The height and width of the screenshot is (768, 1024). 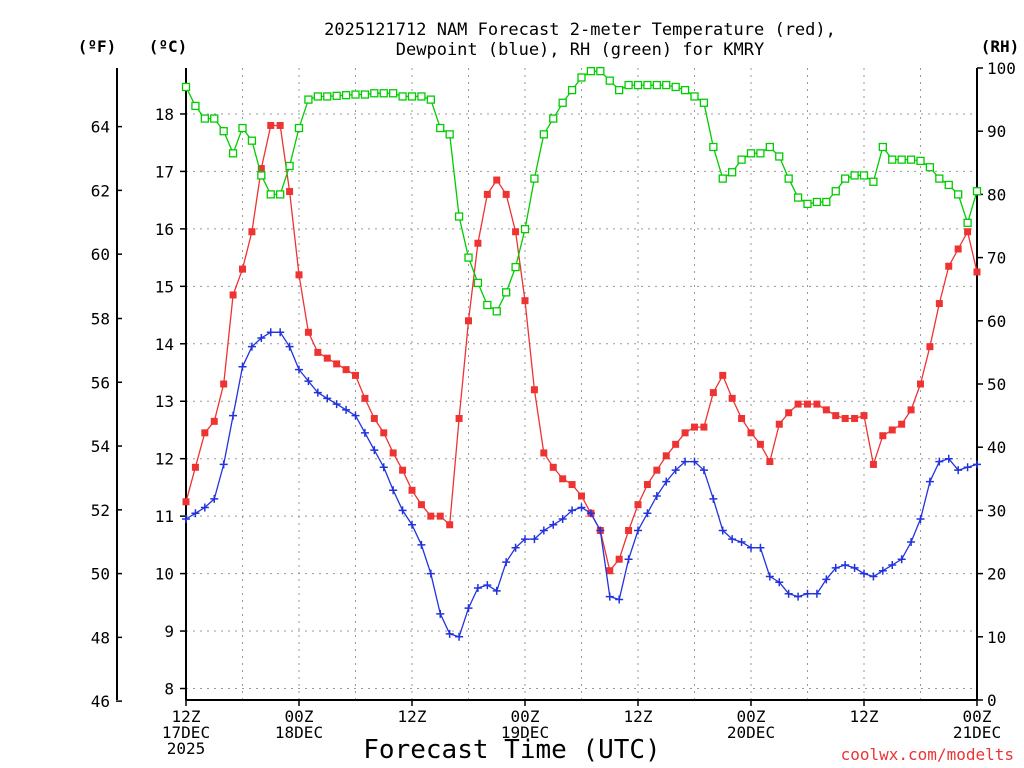 I want to click on x-tick-label: 21DEC, so click(x=977, y=732).